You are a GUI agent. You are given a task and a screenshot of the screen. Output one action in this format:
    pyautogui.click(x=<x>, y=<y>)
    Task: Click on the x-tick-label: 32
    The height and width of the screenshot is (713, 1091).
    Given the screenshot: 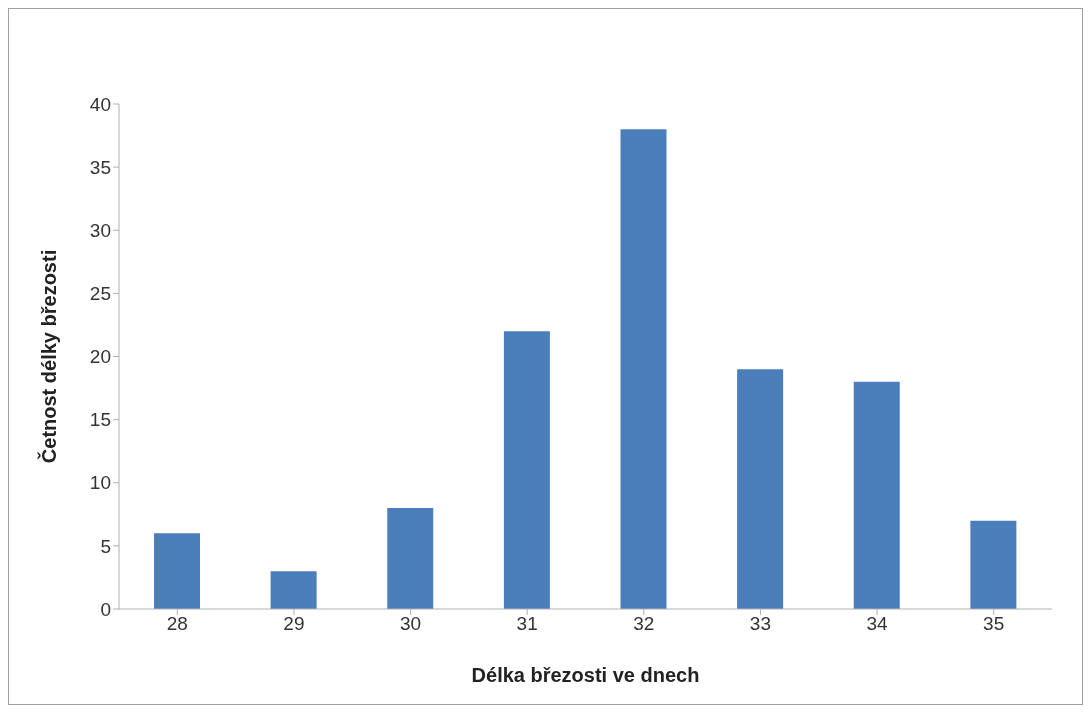 What is the action you would take?
    pyautogui.click(x=644, y=624)
    